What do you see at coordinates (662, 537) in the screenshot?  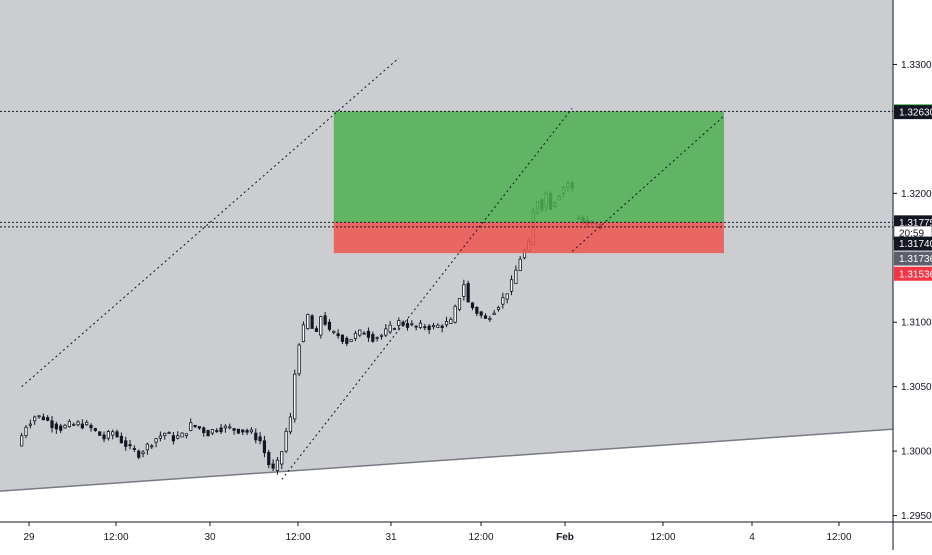 I see `x-tick-label-7: 12:00` at bounding box center [662, 537].